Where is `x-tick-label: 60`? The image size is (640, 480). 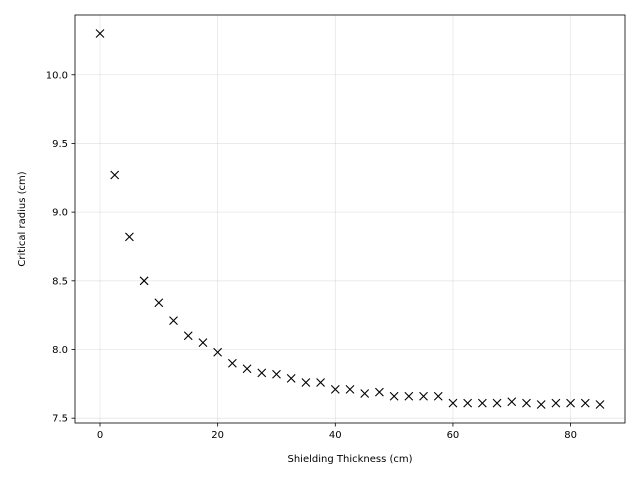
x-tick-label: 60 is located at coordinates (453, 435).